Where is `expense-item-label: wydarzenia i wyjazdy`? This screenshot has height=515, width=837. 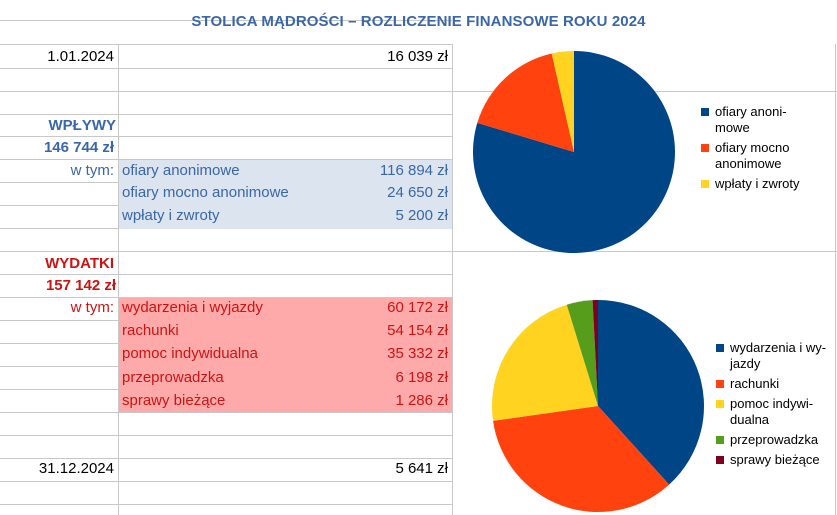
expense-item-label: wydarzenia i wyjazdy is located at coordinates (192, 307).